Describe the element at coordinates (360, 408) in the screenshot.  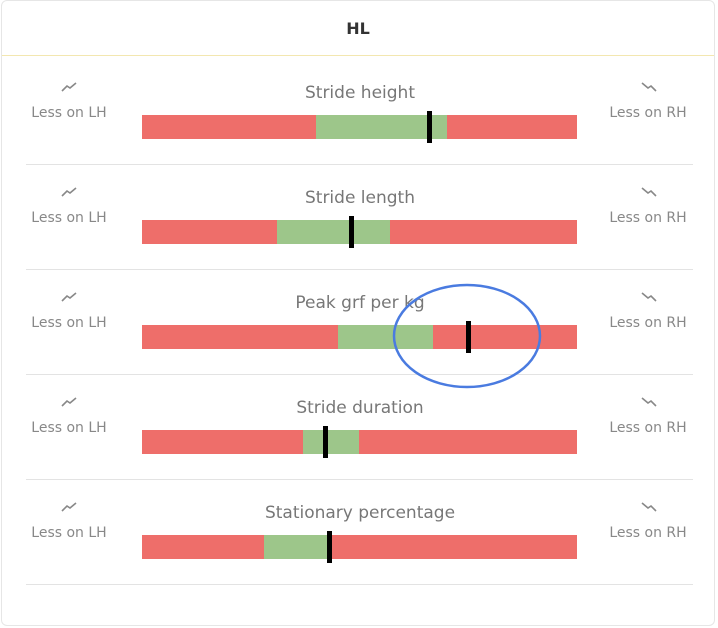
I see `metric-title: Stride duration` at that location.